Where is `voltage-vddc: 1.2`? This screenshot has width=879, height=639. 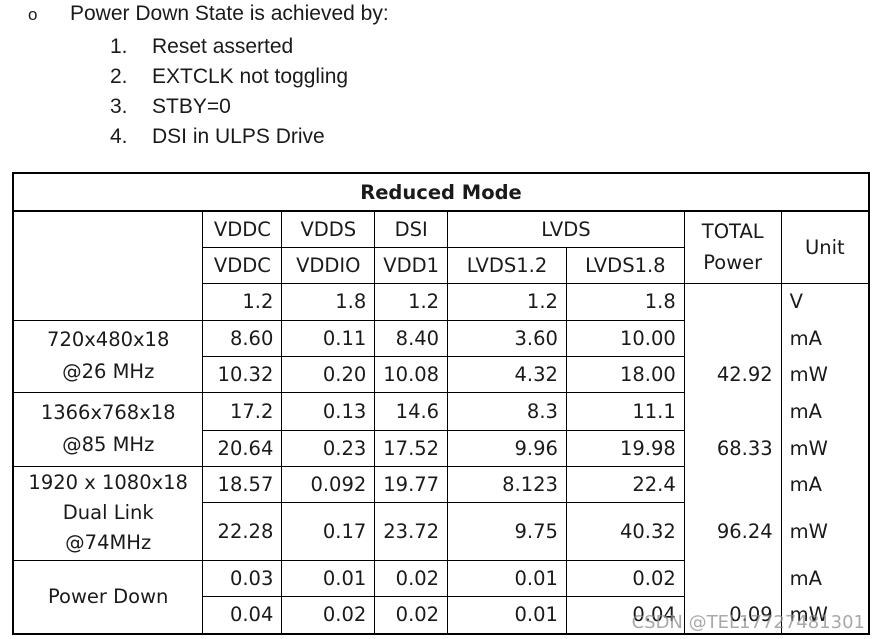 voltage-vddc: 1.2 is located at coordinates (242, 301).